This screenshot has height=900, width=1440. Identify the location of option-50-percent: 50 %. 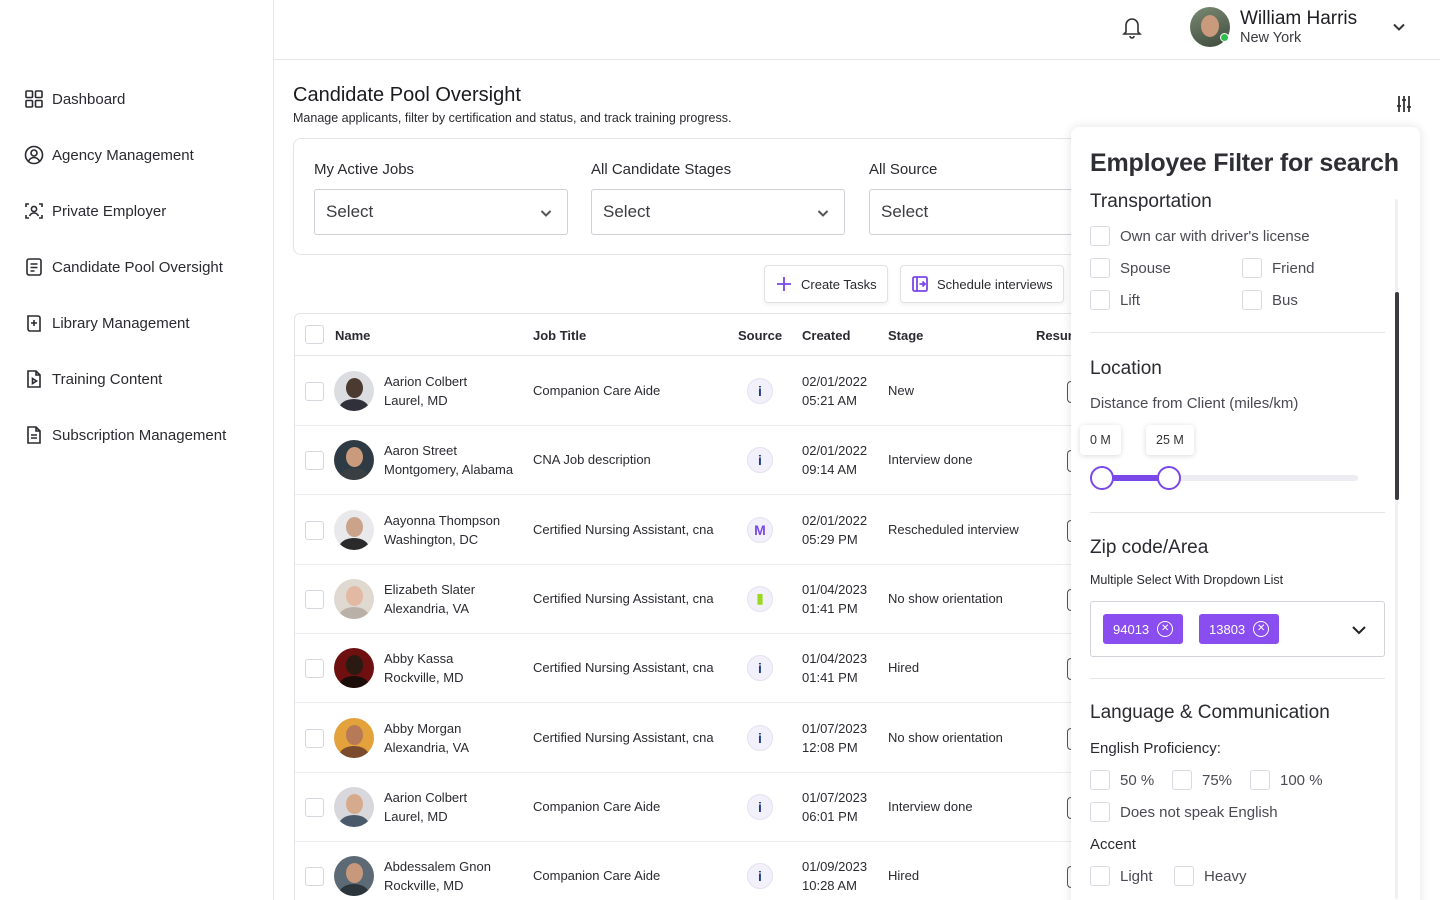
(1122, 780).